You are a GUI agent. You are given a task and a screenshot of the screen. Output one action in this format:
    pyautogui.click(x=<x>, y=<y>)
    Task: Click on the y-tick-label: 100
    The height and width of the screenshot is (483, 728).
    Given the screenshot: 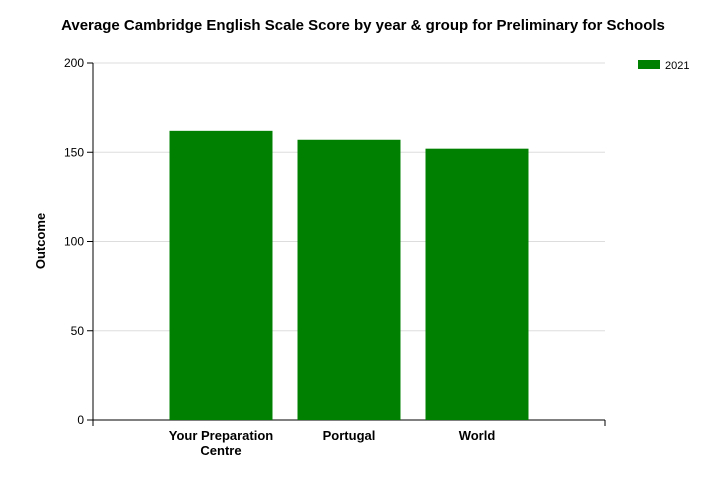 What is the action you would take?
    pyautogui.click(x=74, y=242)
    